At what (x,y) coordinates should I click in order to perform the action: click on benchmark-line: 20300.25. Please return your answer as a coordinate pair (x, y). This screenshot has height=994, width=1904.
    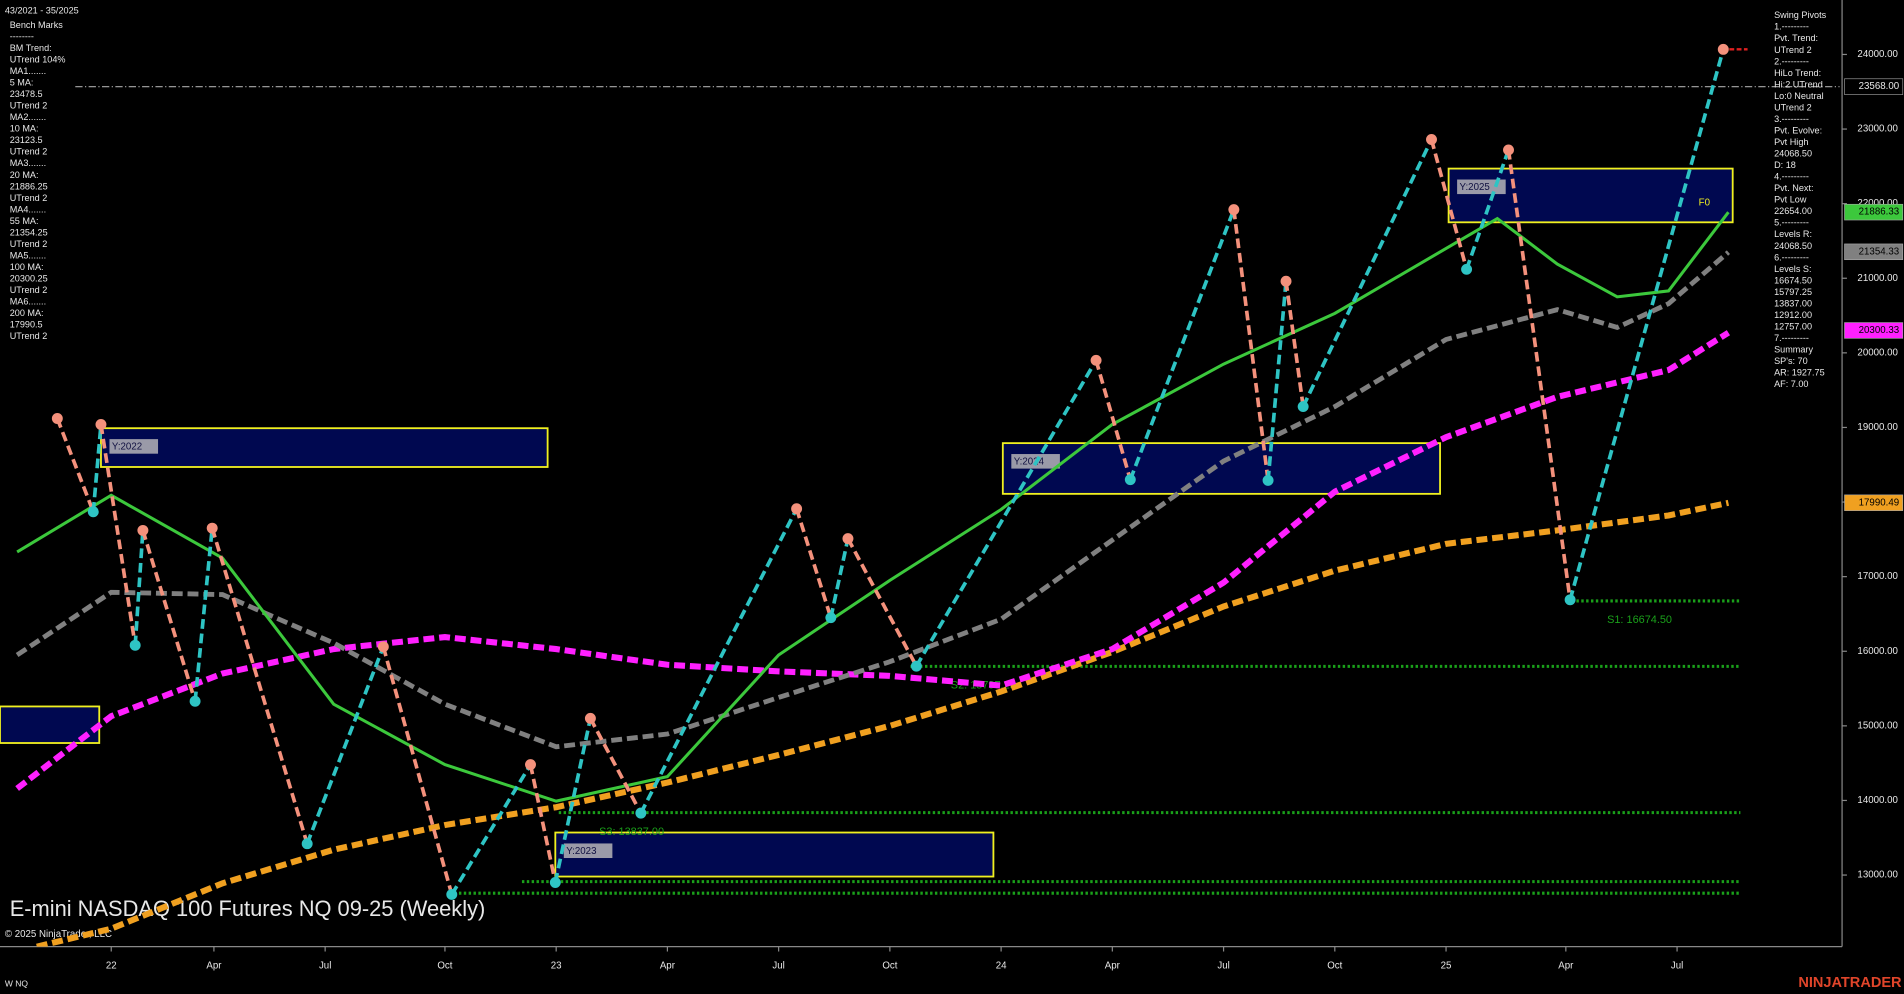
    Looking at the image, I should click on (29, 279).